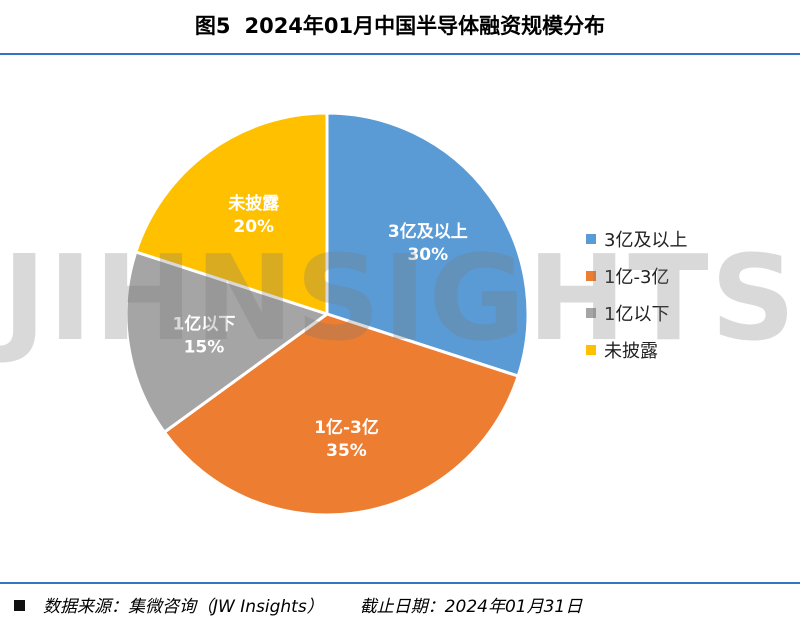  I want to click on slice-percent-label: 15%, so click(204, 347).